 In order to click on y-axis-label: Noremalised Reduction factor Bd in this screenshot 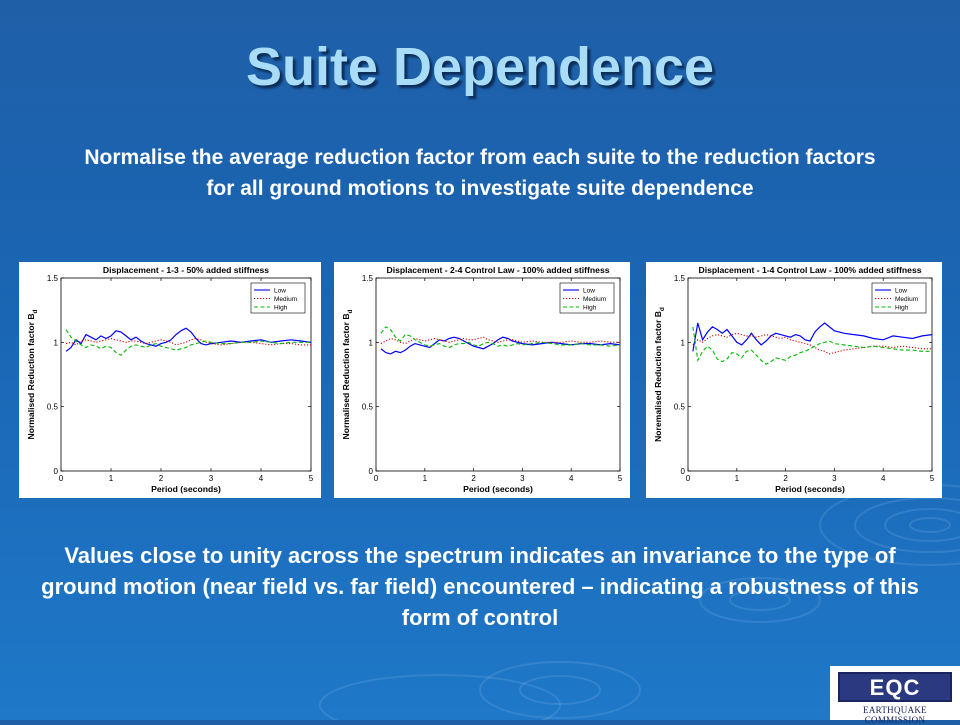, I will do `click(659, 374)`.